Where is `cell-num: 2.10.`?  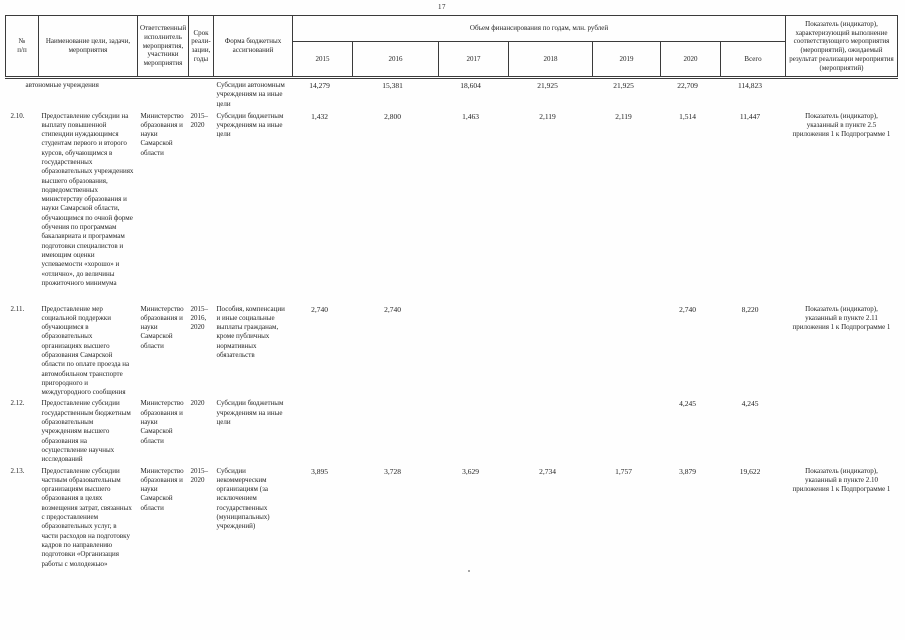 cell-num: 2.10. is located at coordinates (17, 115).